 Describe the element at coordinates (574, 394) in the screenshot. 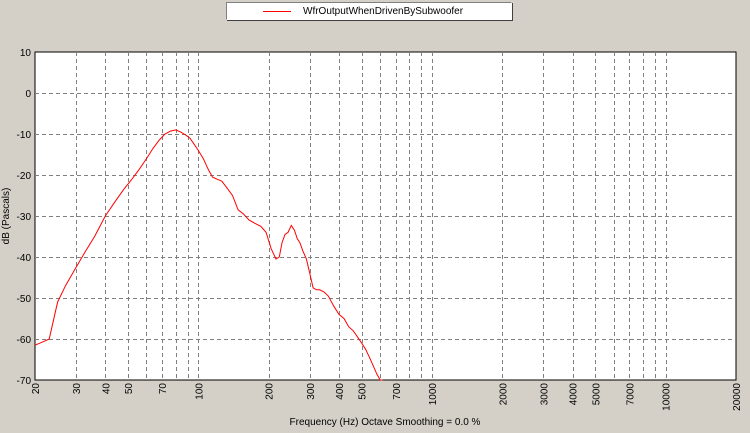

I see `x-tick-label: 4000` at that location.